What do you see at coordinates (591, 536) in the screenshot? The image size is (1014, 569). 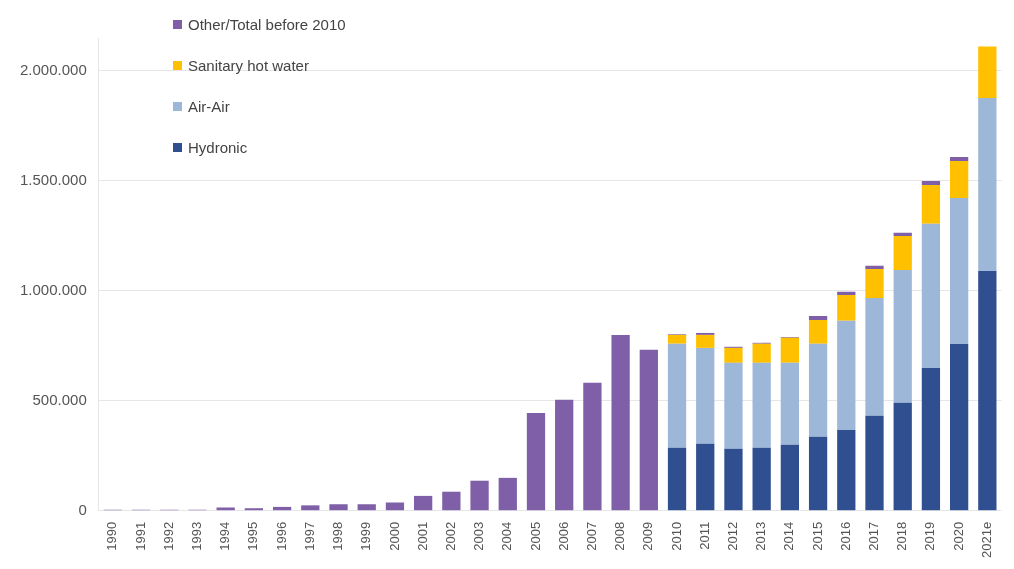 I see `x-tick-label: 2007` at bounding box center [591, 536].